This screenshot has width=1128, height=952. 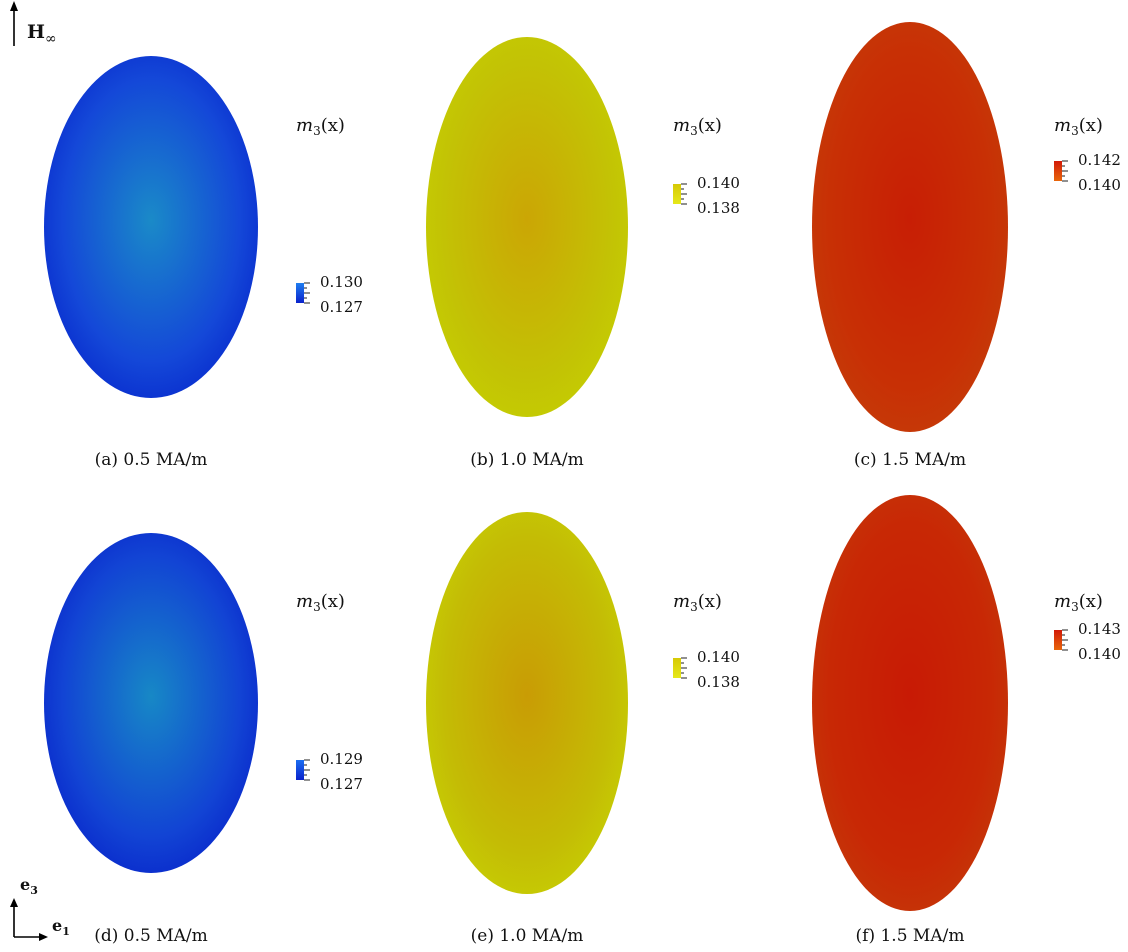 I want to click on panel-a: m3(x) 0.130 0.127 (a) 0.5 MA/m, so click(x=203, y=263).